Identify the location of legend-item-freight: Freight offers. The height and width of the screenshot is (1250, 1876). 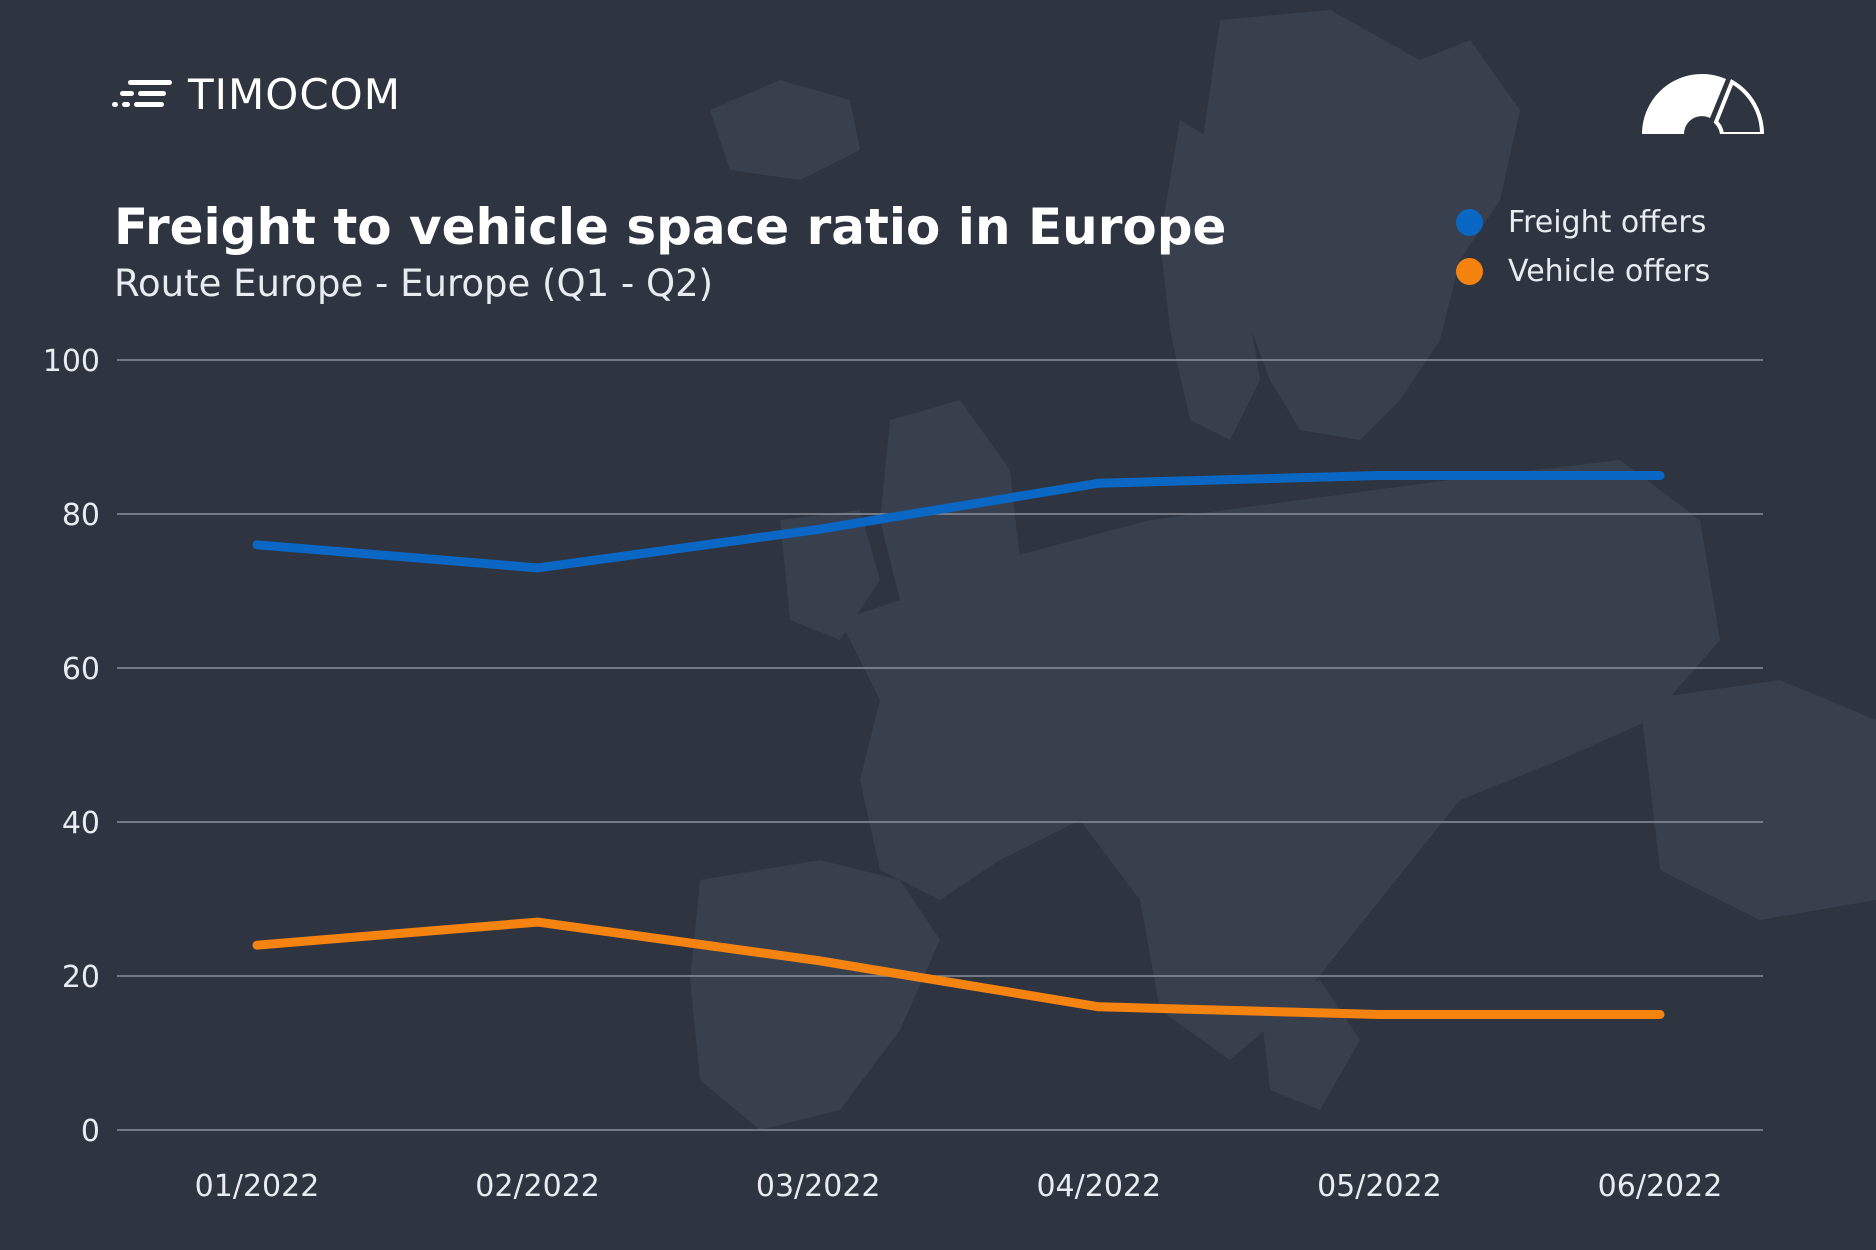
(1583, 222).